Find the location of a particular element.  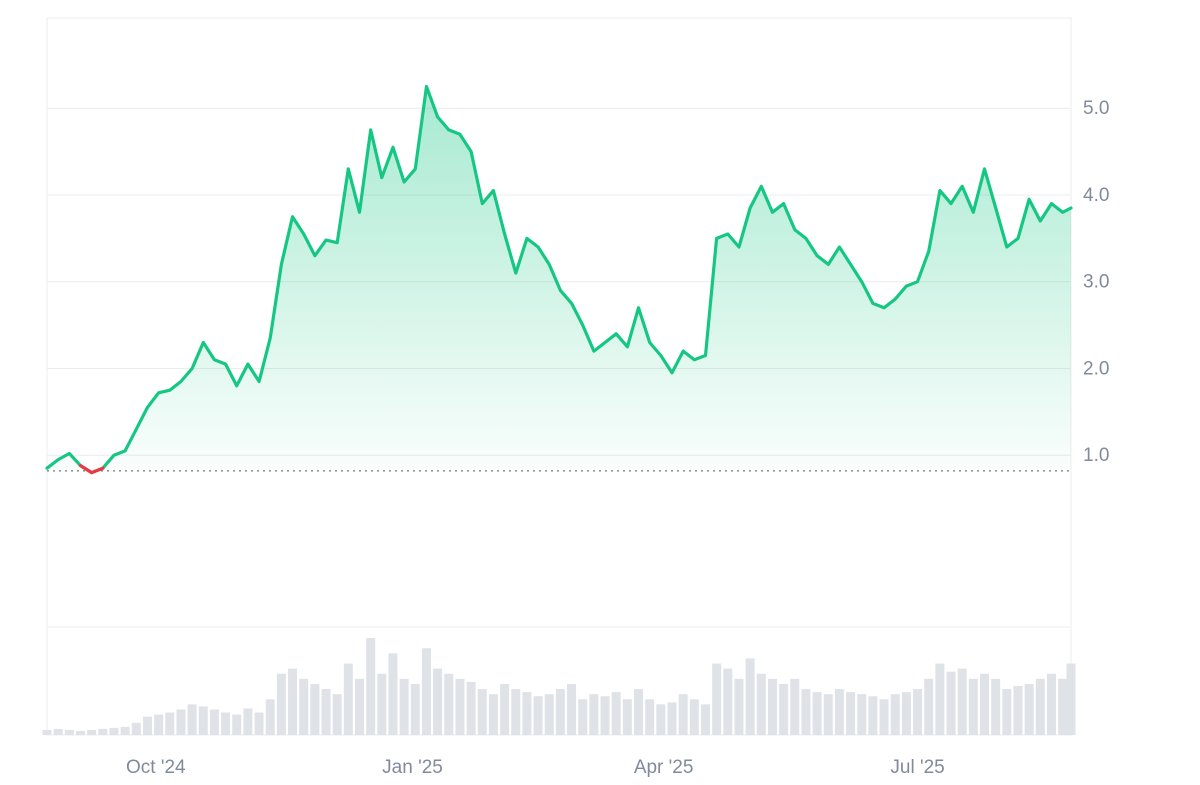

y-tick-label: 5.0 is located at coordinates (1096, 108).